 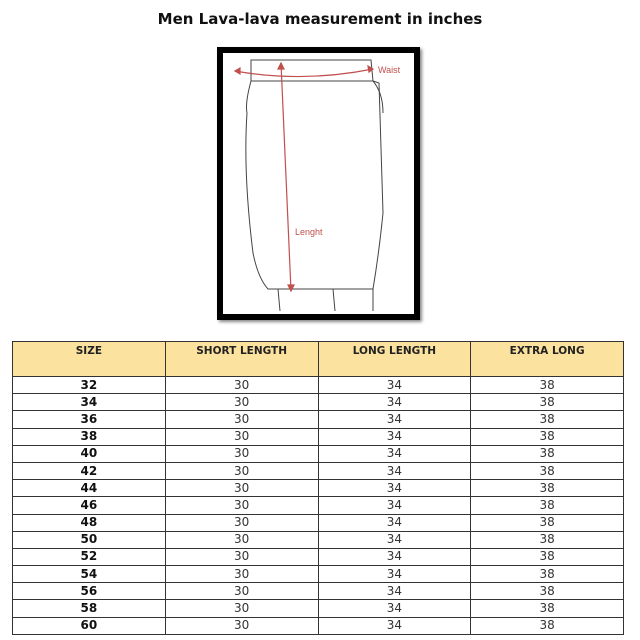 I want to click on table-row: 52 30 34 38, so click(x=318, y=557).